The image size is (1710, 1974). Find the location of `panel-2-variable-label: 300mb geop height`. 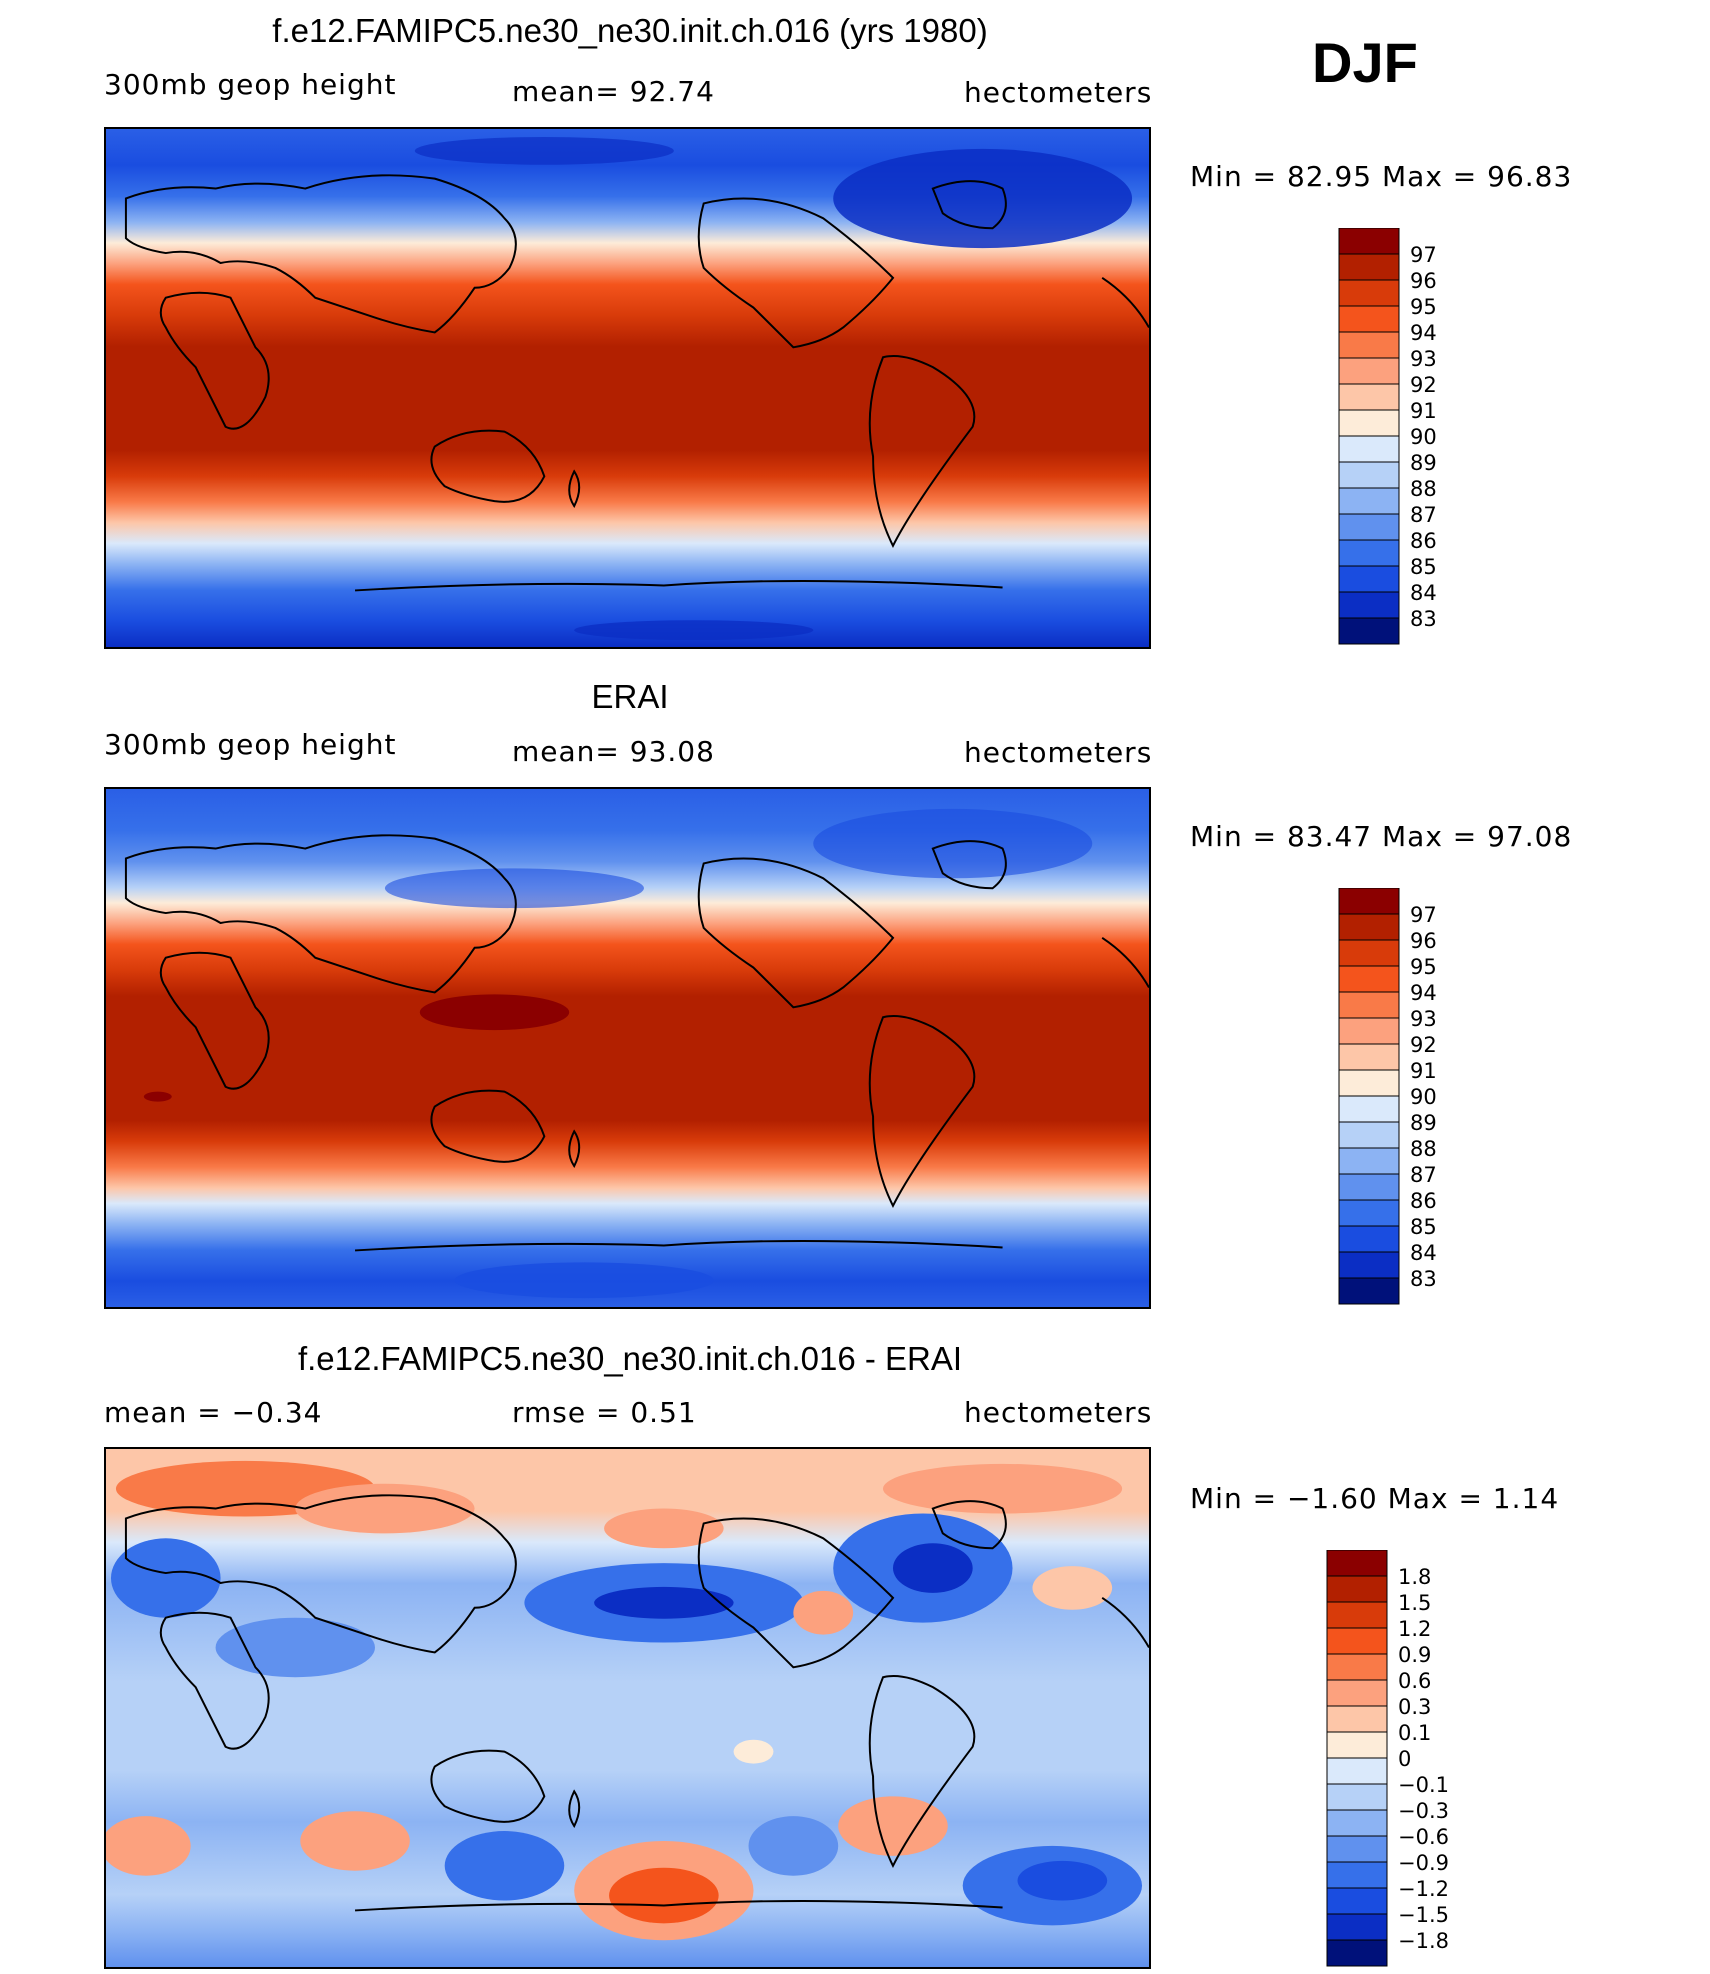

panel-2-variable-label: 300mb geop height is located at coordinates (250, 744).